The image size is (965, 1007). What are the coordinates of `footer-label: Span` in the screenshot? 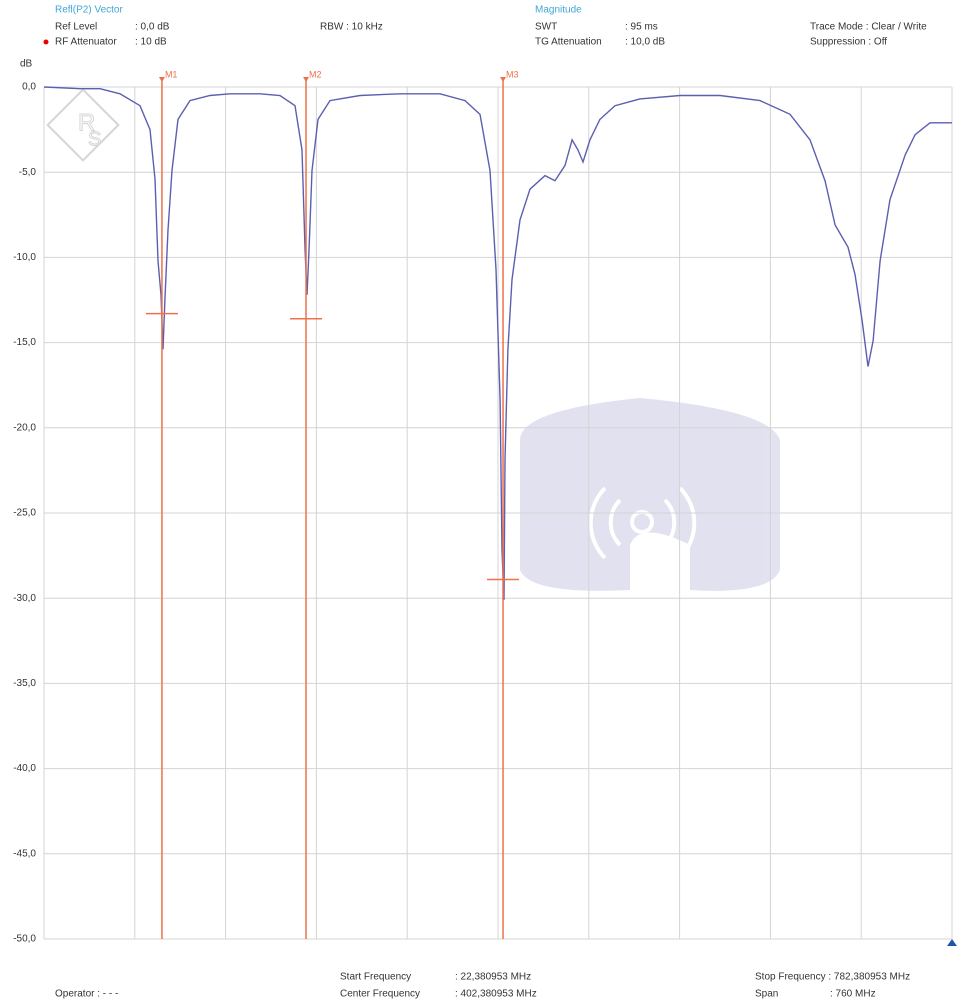 It's located at (766, 994).